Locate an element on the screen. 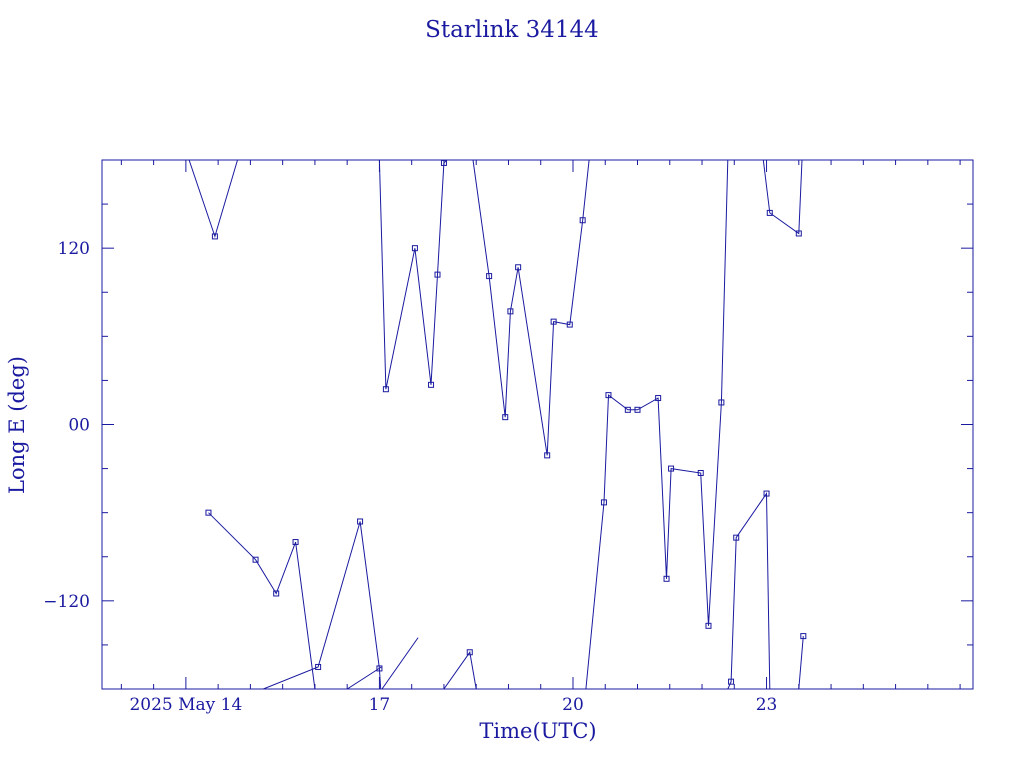 This screenshot has width=1024, height=768. x-tick-labels: 2025 May 14 17 20 23 is located at coordinates (453, 705).